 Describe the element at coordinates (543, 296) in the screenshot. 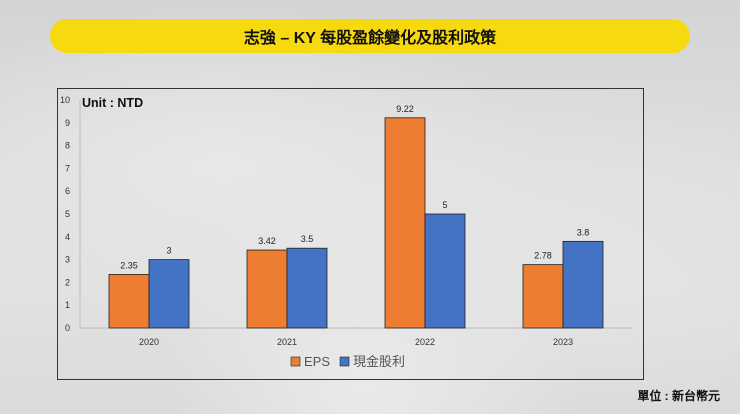

I see `bar-eps-2023` at that location.